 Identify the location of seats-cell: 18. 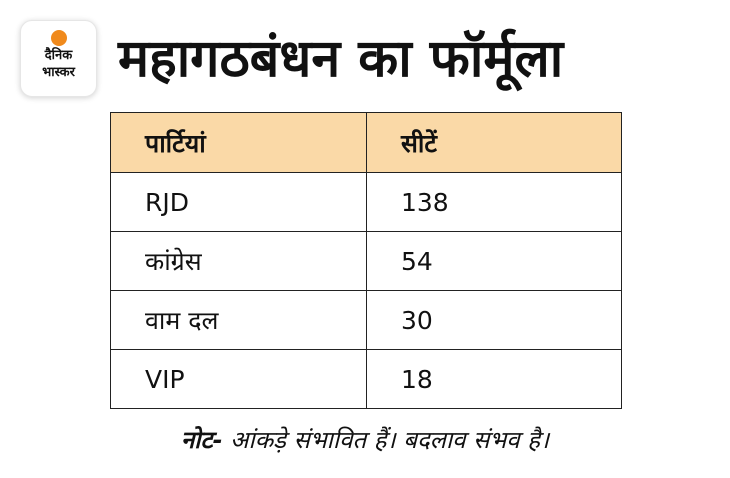
(494, 379).